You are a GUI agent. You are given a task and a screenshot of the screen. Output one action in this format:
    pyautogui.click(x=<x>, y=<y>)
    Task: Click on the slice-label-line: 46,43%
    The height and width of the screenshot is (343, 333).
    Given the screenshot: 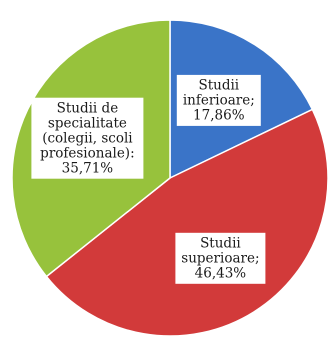 What is the action you would take?
    pyautogui.click(x=221, y=274)
    